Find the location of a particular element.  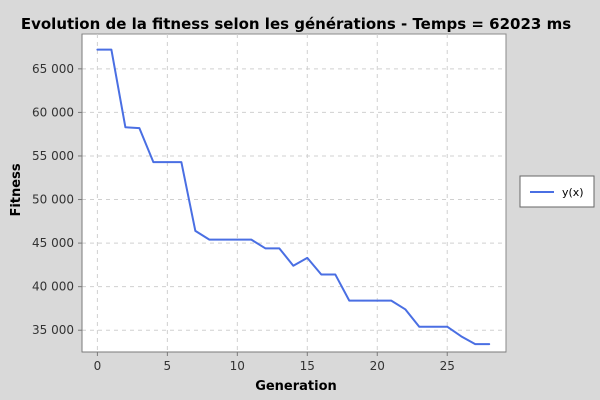

x-axis-label: Generation is located at coordinates (296, 386).